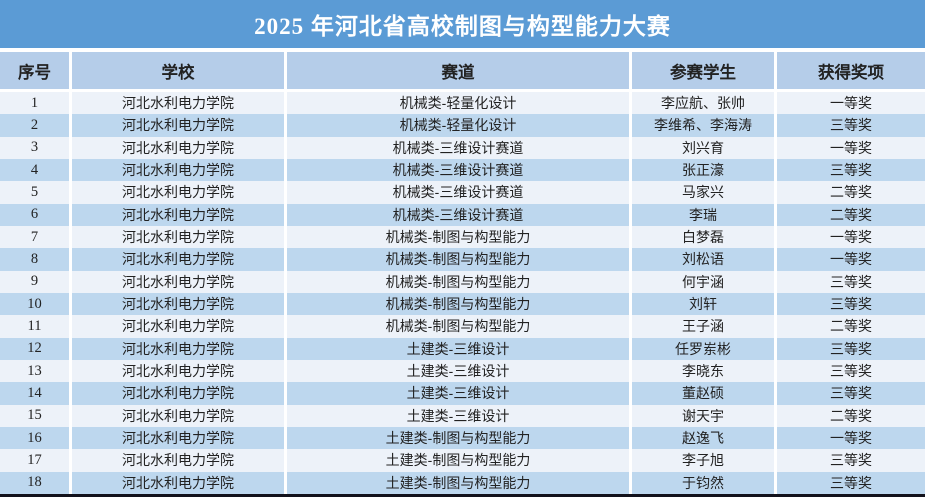 This screenshot has width=930, height=501. Describe the element at coordinates (704, 281) in the screenshot. I see `cell-students: 何宇涵` at that location.